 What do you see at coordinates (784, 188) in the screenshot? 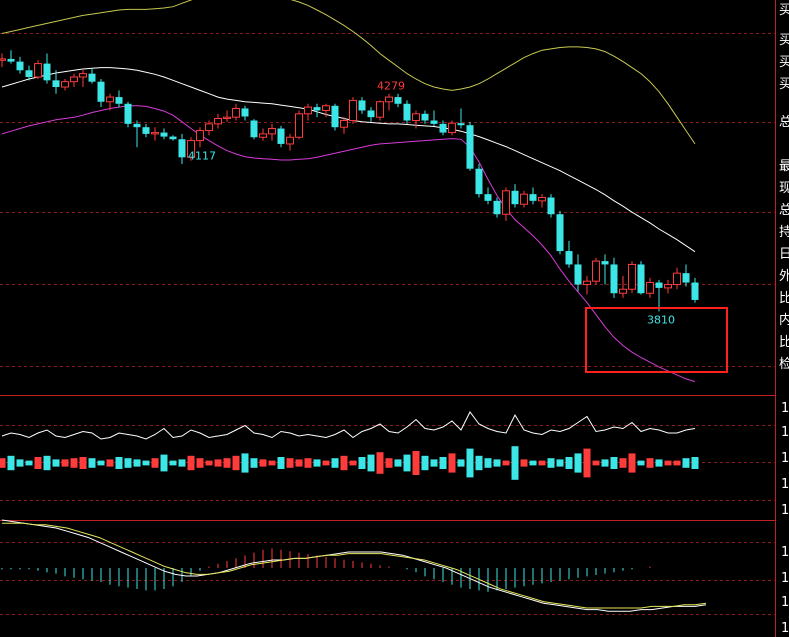
I see `side-label: 现` at bounding box center [784, 188].